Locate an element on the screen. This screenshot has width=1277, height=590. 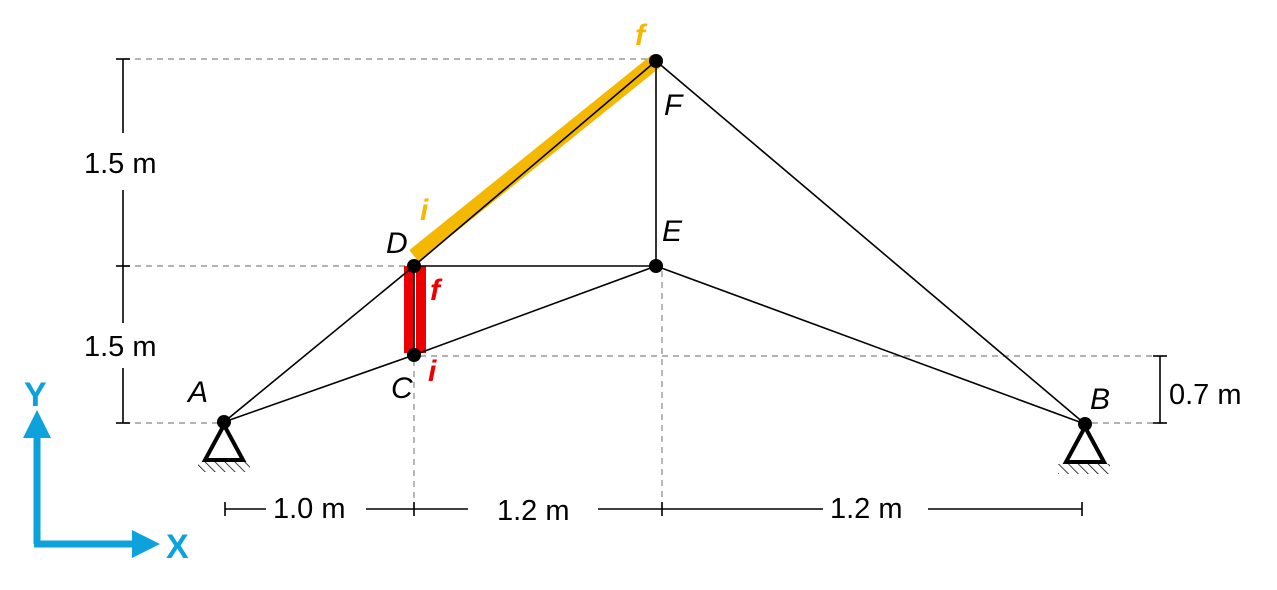
dimension-horizontal: 1.0 m 1.2 m 1.2 m is located at coordinates (653, 510).